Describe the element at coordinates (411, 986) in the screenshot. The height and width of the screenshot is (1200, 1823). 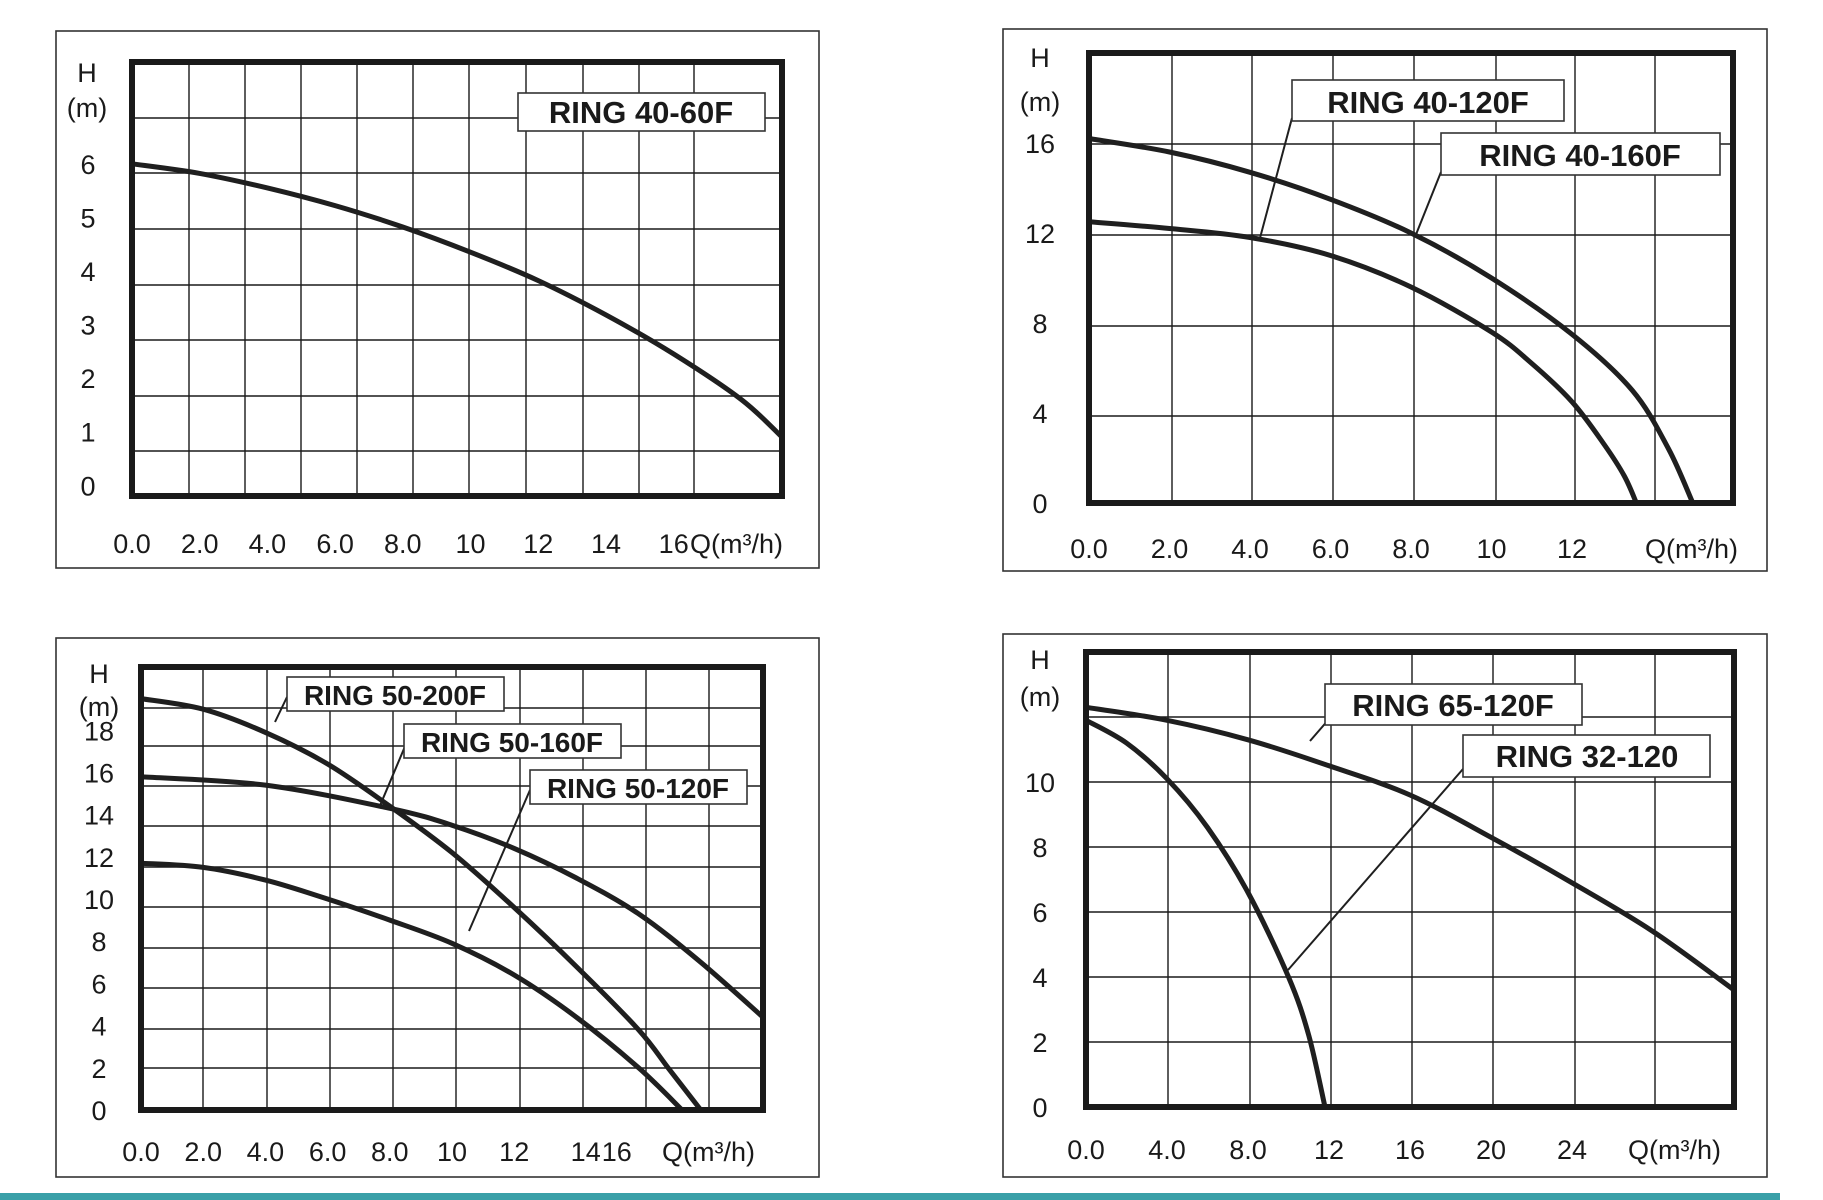
I see `curve-ring-50-120f` at that location.